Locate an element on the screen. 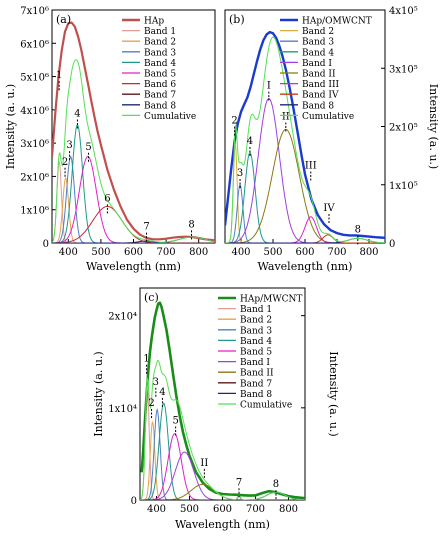 This screenshot has height=550, width=441. y-tick-label: 1x10⁶ is located at coordinates (34, 211).